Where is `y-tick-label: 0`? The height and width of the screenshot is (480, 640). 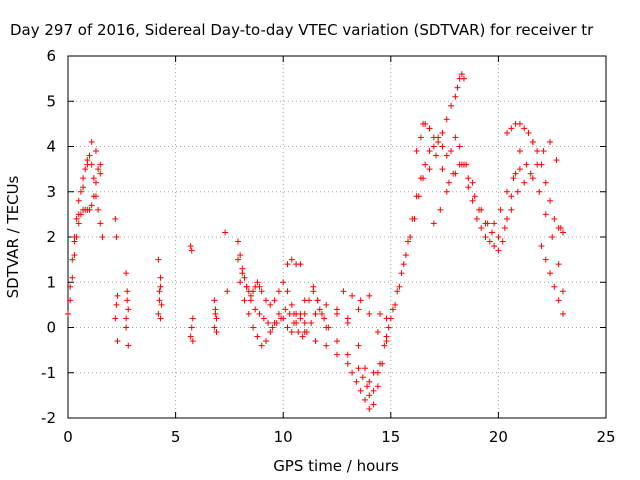 y-tick-label: 0 is located at coordinates (51, 328).